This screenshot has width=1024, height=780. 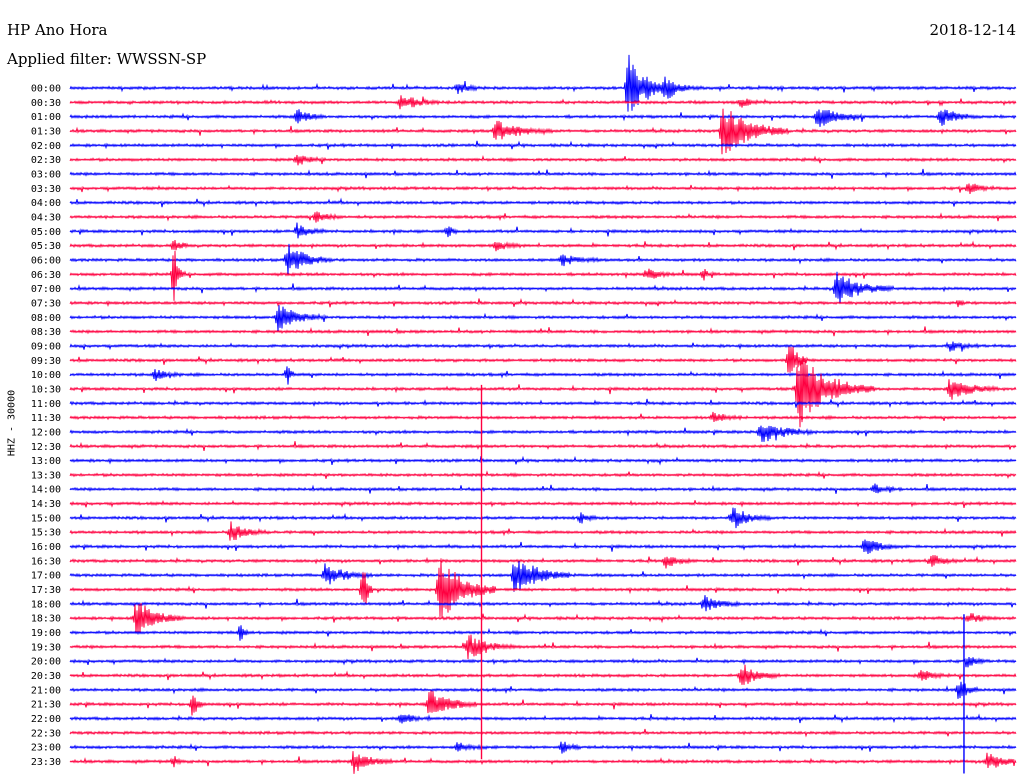 What do you see at coordinates (46, 662) in the screenshot?
I see `row-label-2000: 20:00` at bounding box center [46, 662].